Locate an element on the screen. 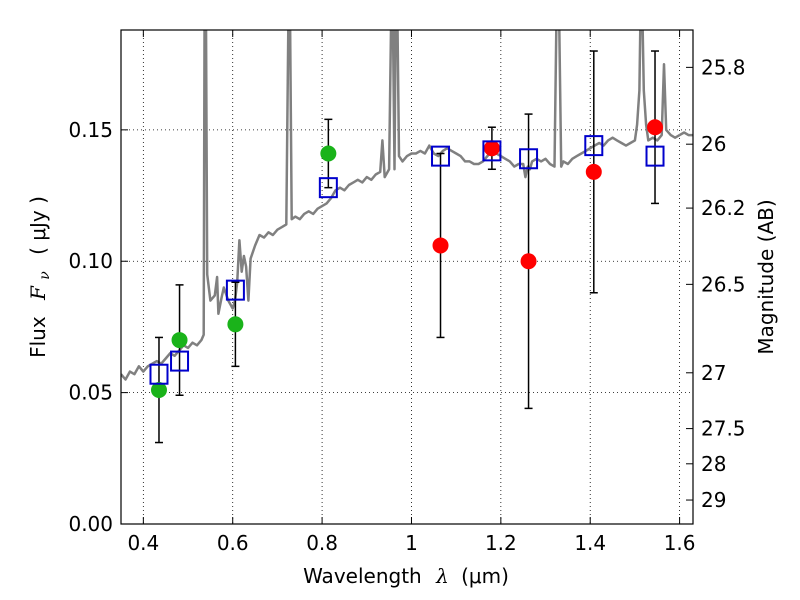  y-axis-label: Flux F ν ( μJy ) is located at coordinates (40, 277).